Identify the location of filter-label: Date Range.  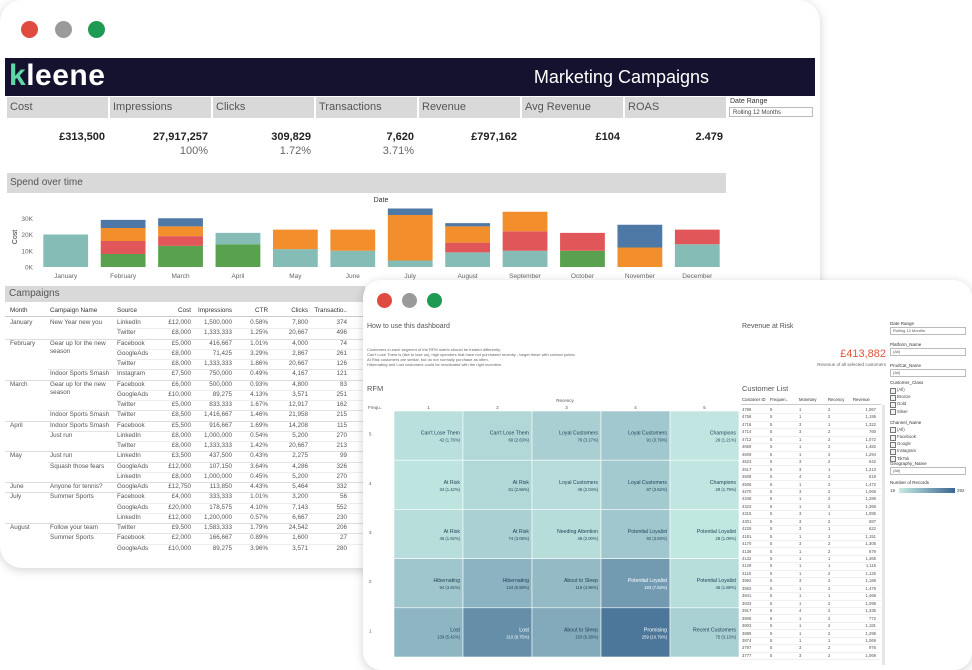
(749, 101).